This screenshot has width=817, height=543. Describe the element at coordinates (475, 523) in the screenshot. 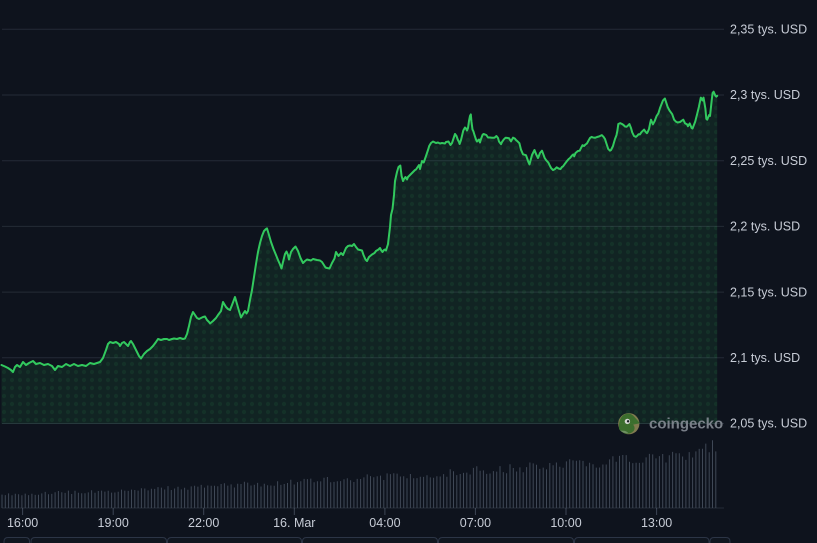

I see `svg-text: 07:00` at that location.